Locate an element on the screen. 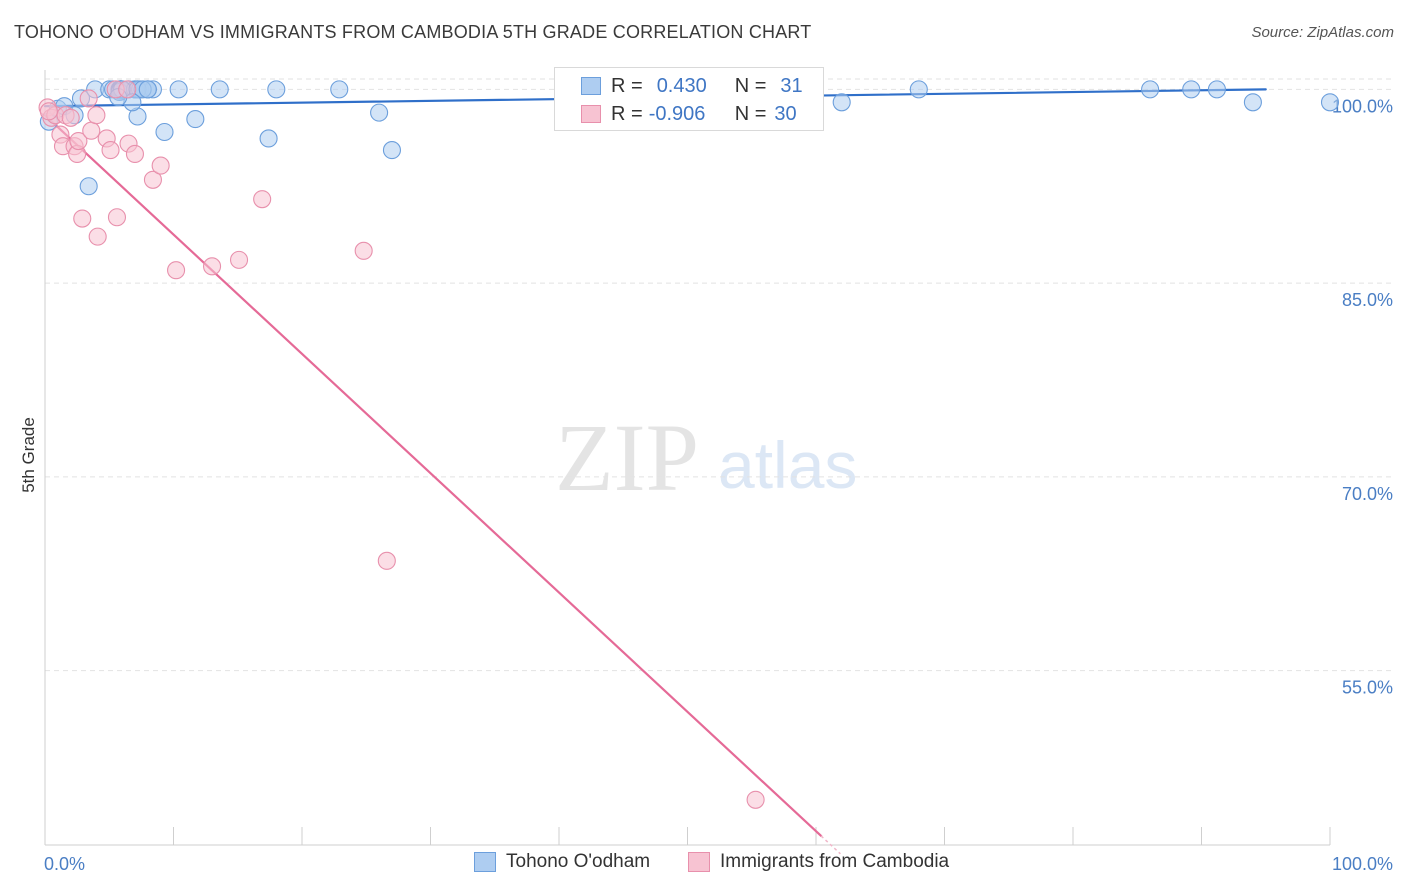  legend-swatch-cambodia is located at coordinates (591, 114).